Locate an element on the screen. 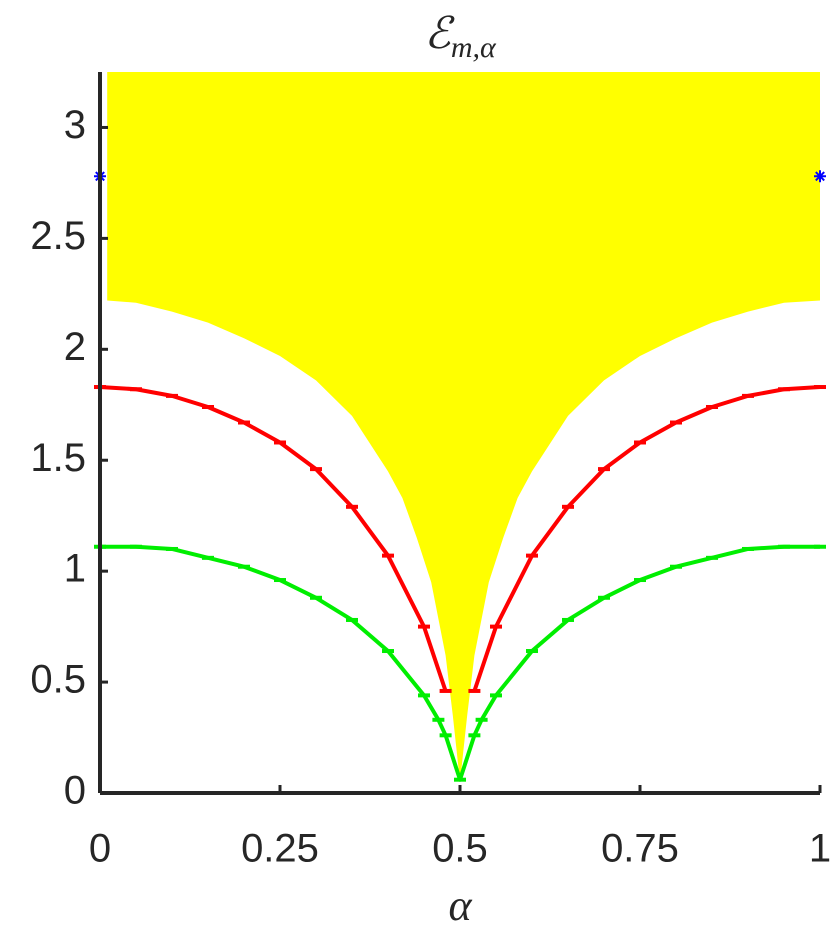  y-tick-label: 3 is located at coordinates (75, 125).